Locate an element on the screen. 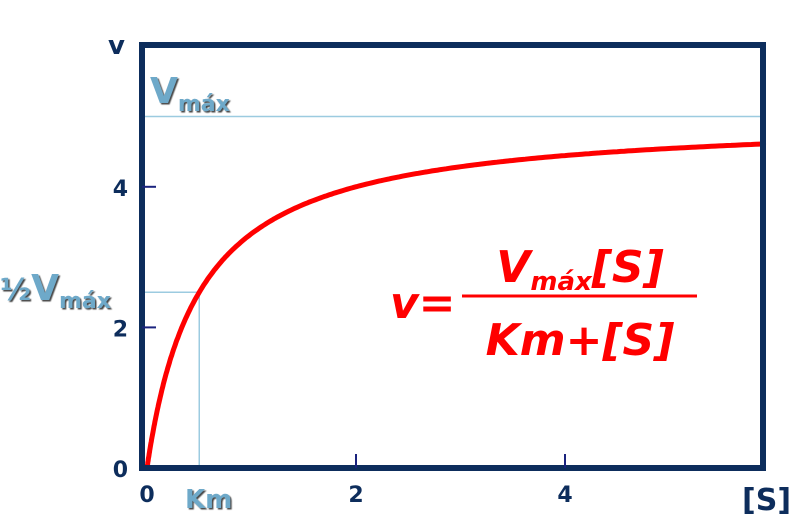 The height and width of the screenshot is (520, 800). formula-annotation: v= Vmáx[S] Km+[S] is located at coordinates (543, 304).